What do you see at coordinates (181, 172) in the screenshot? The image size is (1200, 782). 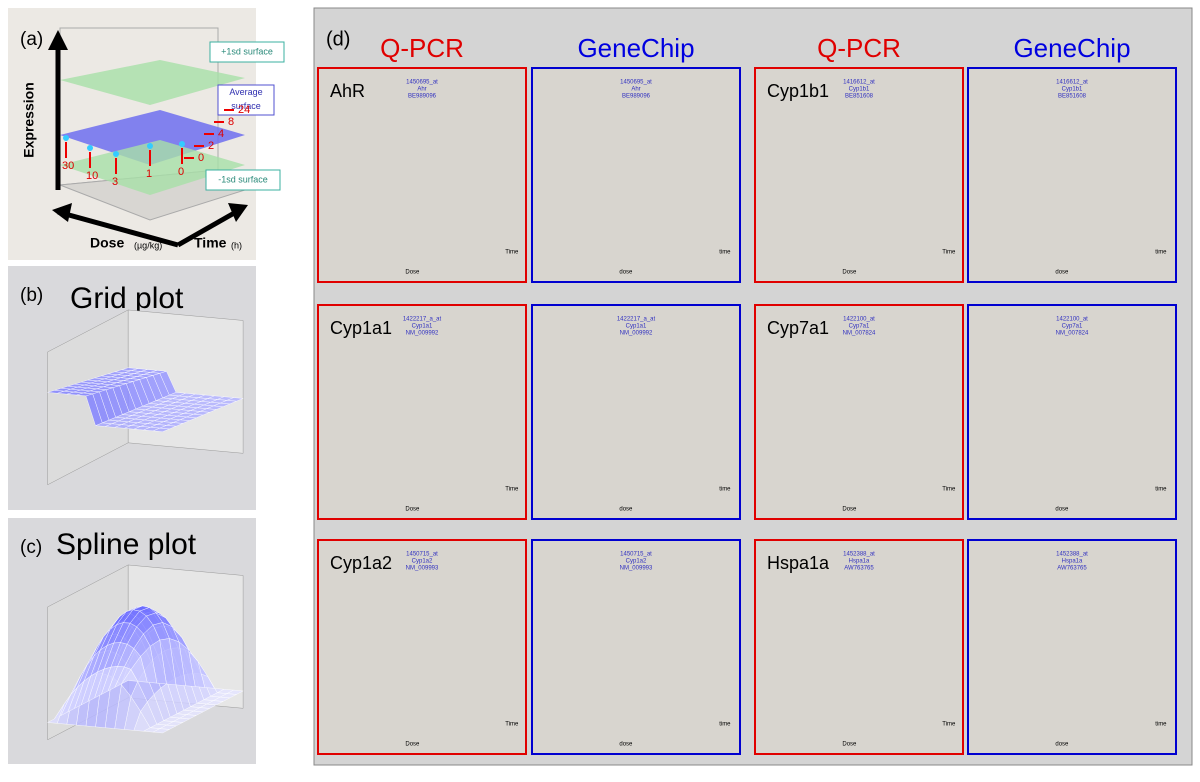 I see `dose-label: 0` at bounding box center [181, 172].